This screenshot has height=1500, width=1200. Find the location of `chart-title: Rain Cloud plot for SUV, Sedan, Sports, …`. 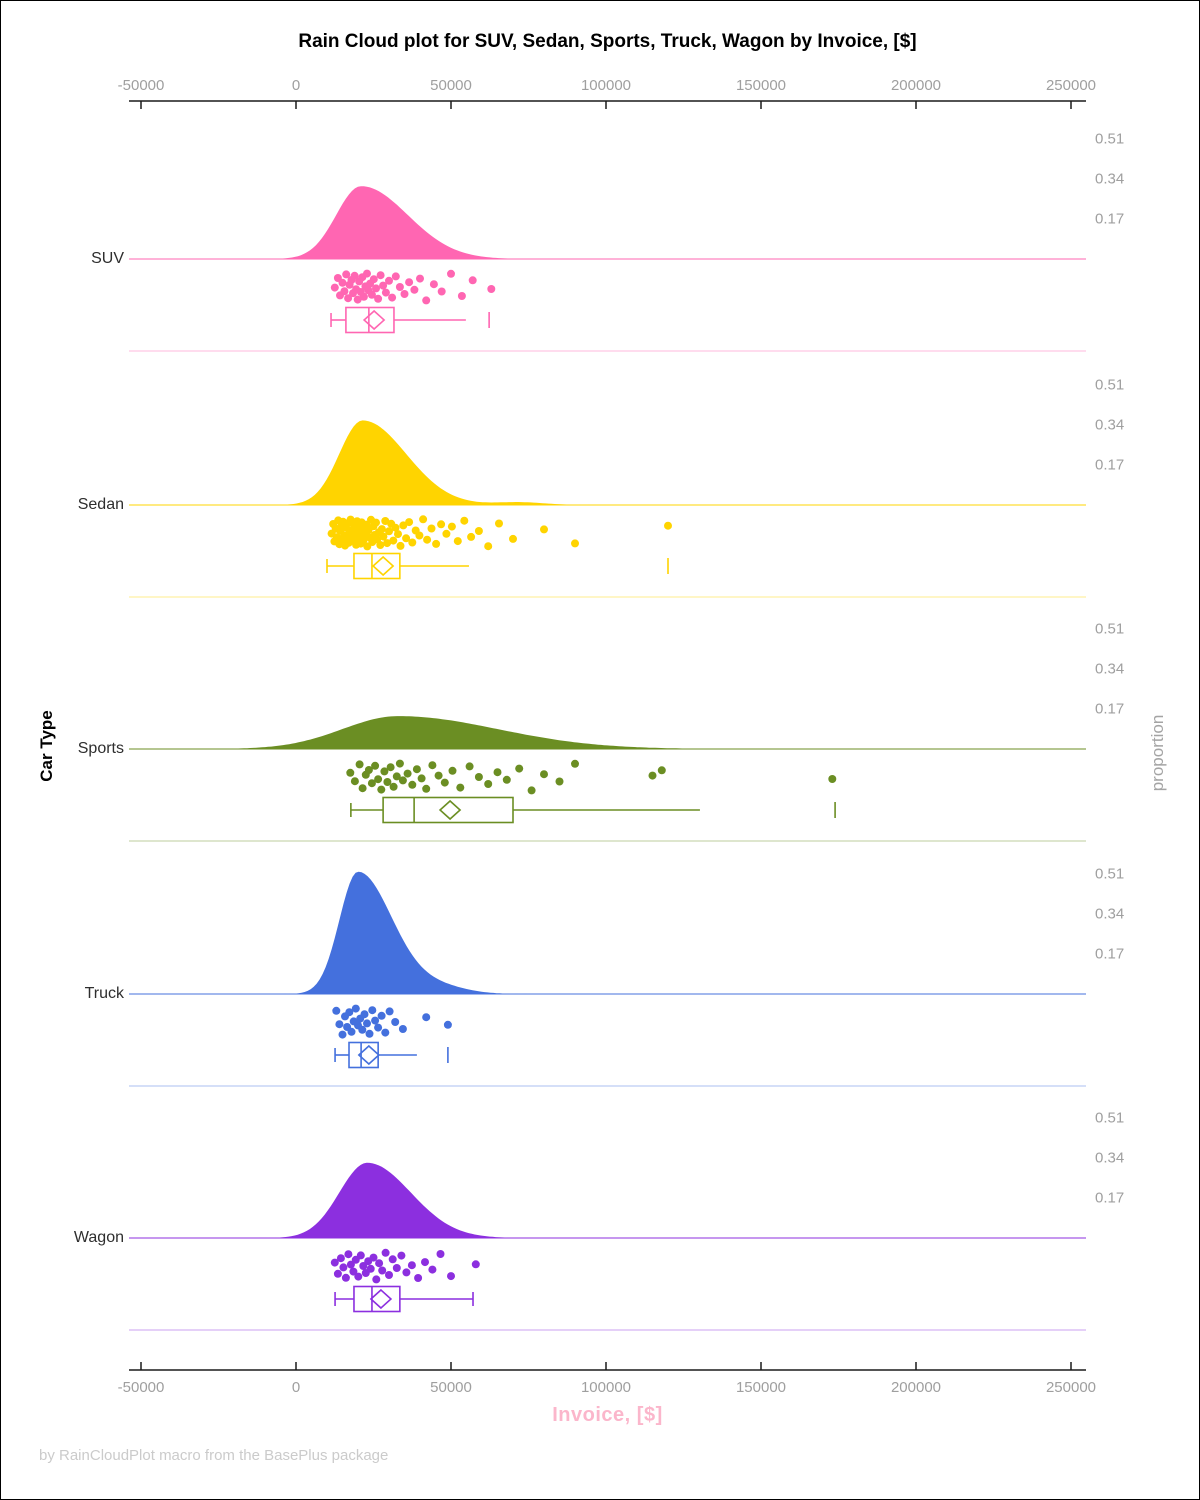

chart-title: Rain Cloud plot for SUV, Sedan, Sports, … is located at coordinates (607, 41).